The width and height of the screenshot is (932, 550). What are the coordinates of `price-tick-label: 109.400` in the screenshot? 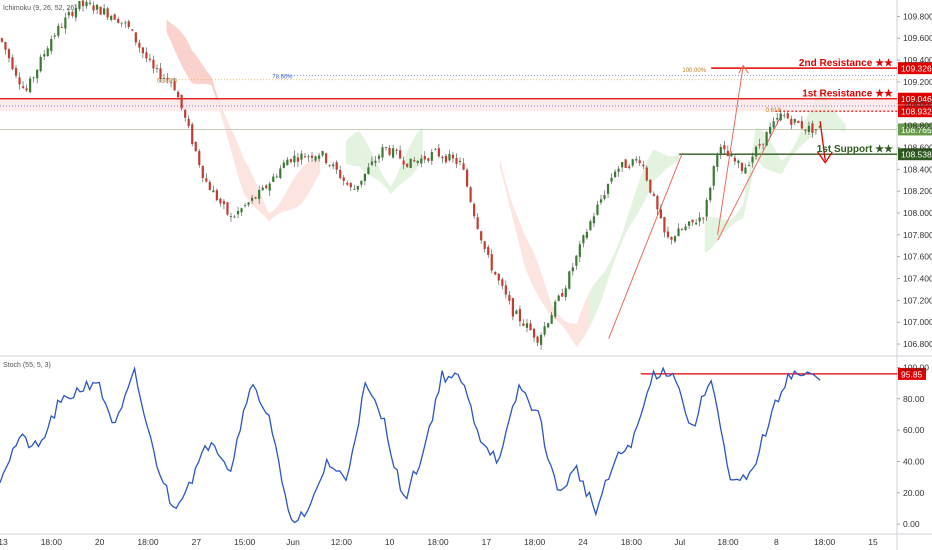 It's located at (917, 60).